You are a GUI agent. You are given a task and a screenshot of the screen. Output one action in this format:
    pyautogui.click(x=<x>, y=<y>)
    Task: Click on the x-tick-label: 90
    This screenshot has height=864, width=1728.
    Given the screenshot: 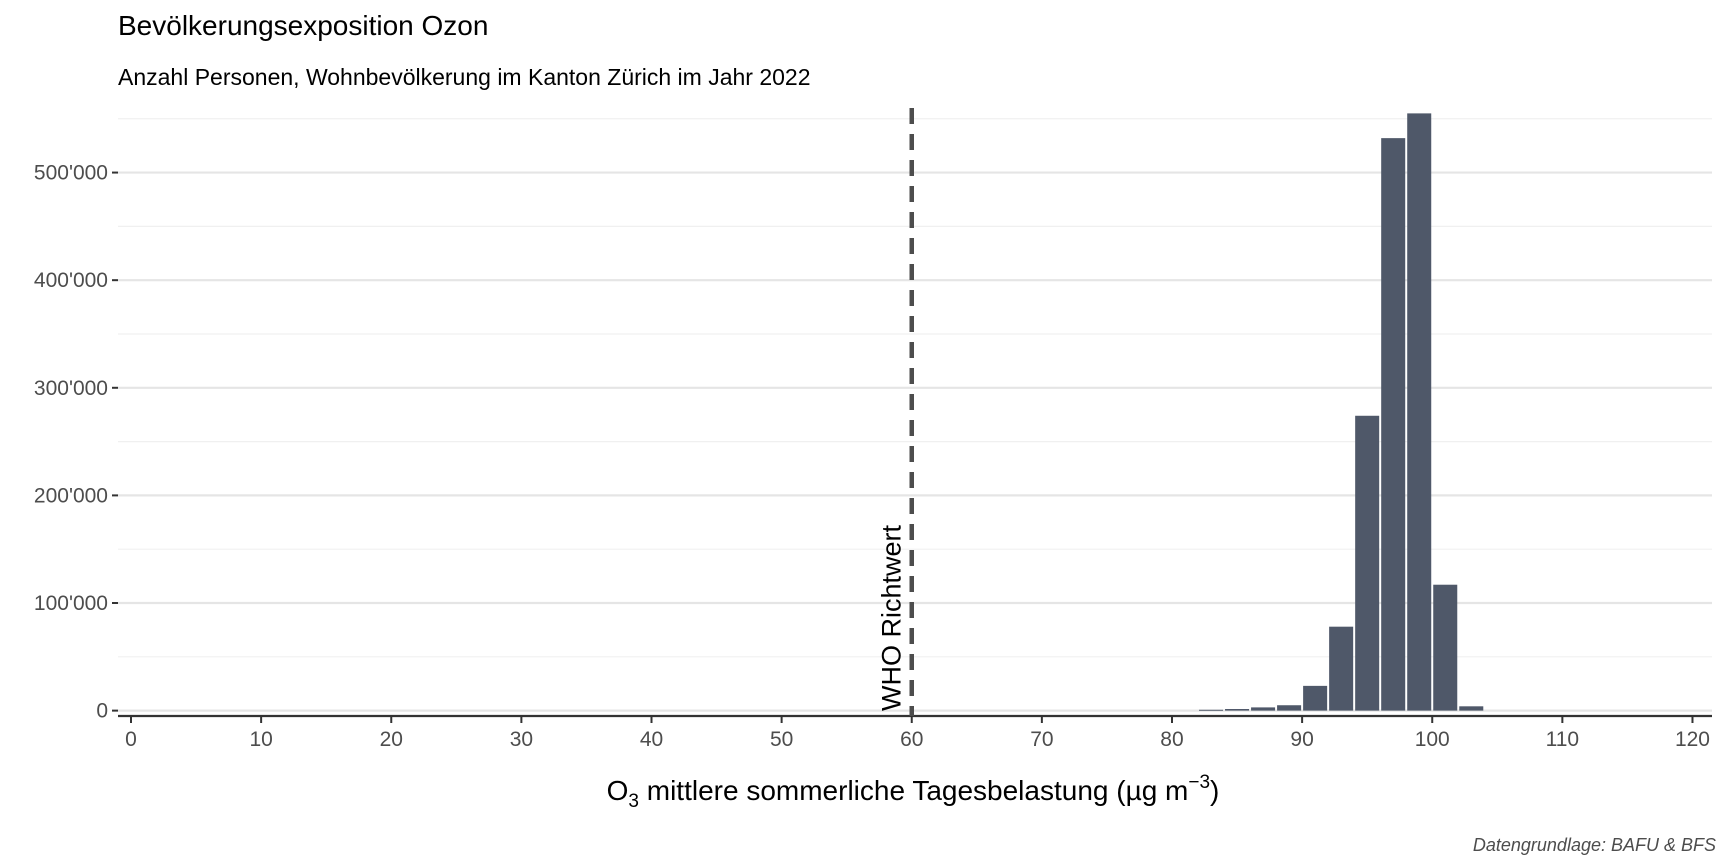 What is the action you would take?
    pyautogui.click(x=1301, y=739)
    